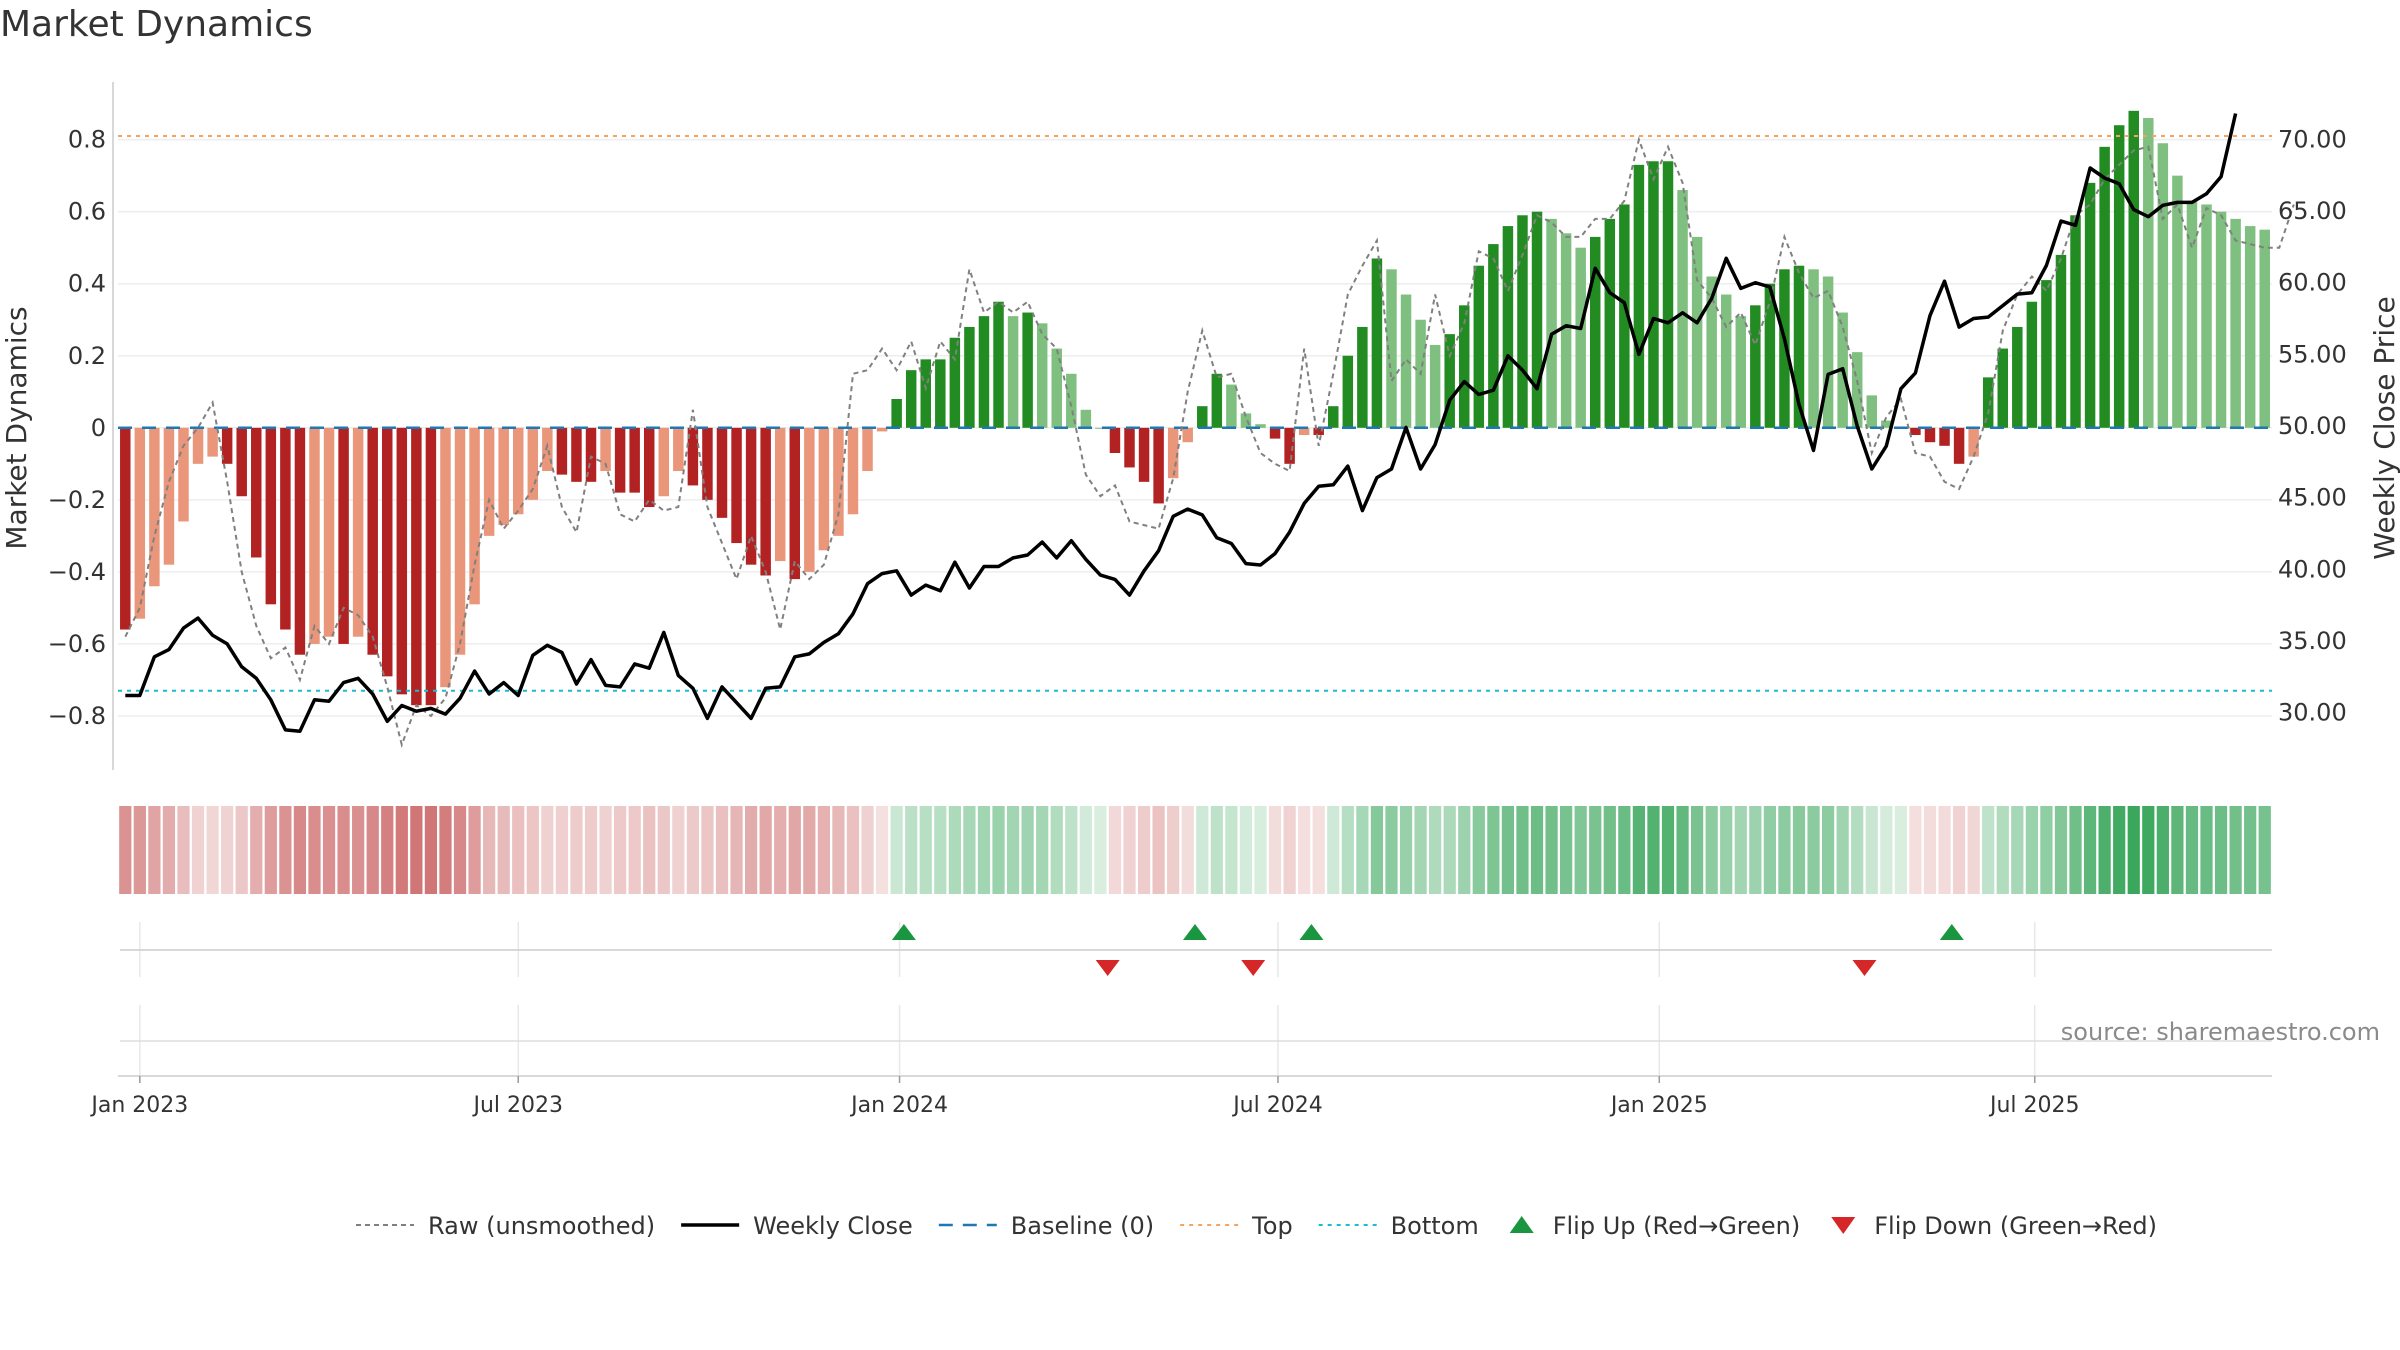  Describe the element at coordinates (98, 428) in the screenshot. I see `y-left-tick-label: 0` at that location.